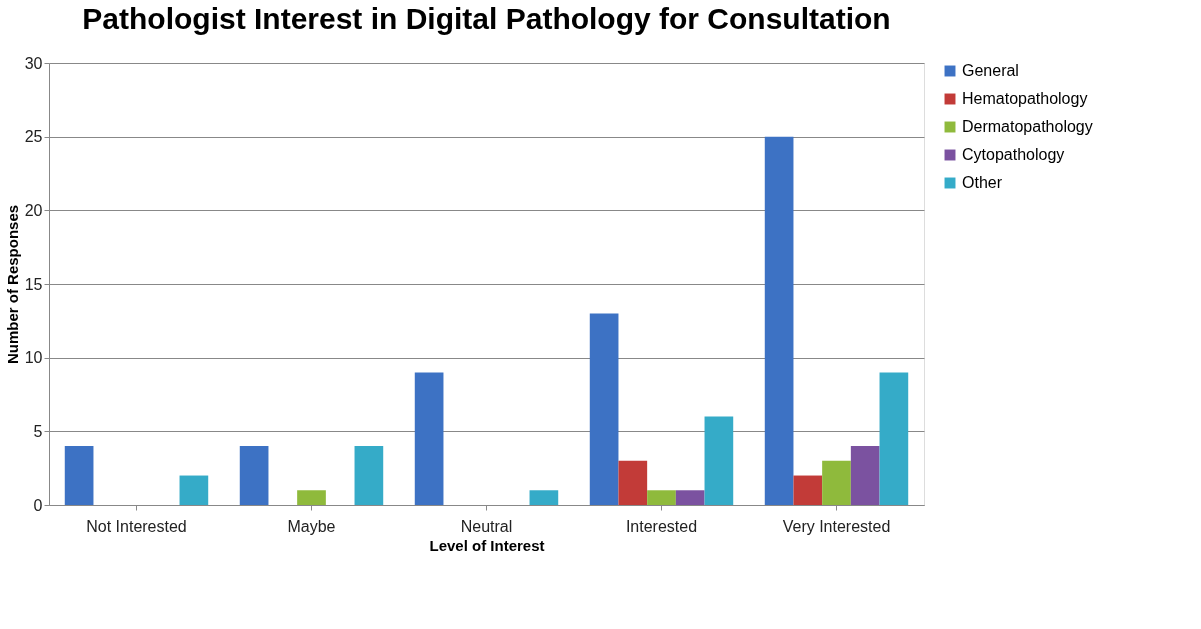 The width and height of the screenshot is (1201, 629). What do you see at coordinates (33, 284) in the screenshot?
I see `y-tick-label: 15` at bounding box center [33, 284].